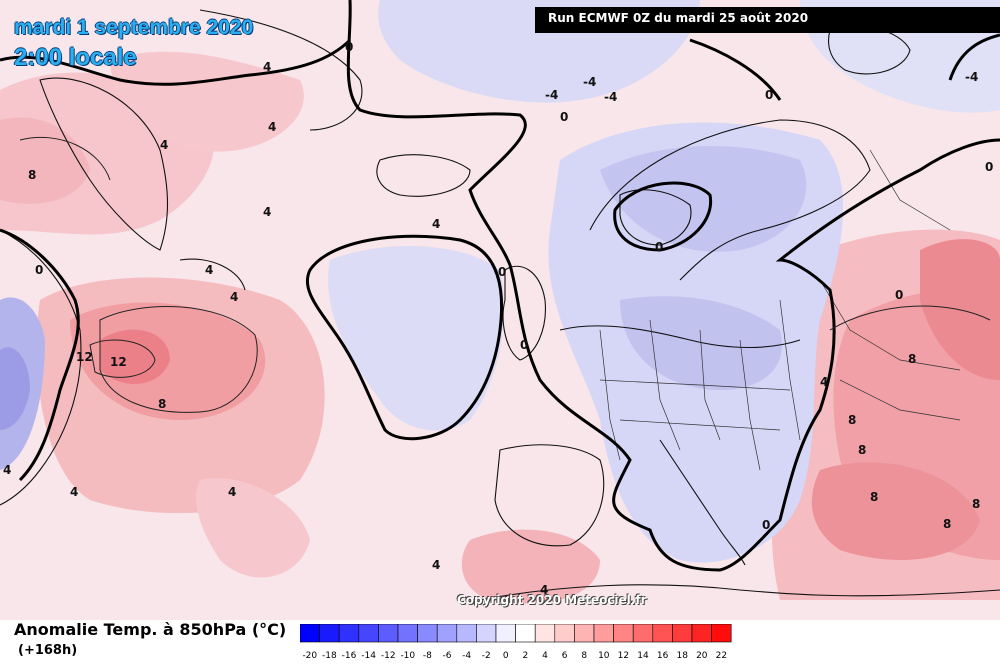  Describe the element at coordinates (565, 656) in the screenshot. I see `color-scale-tick: 6` at that location.